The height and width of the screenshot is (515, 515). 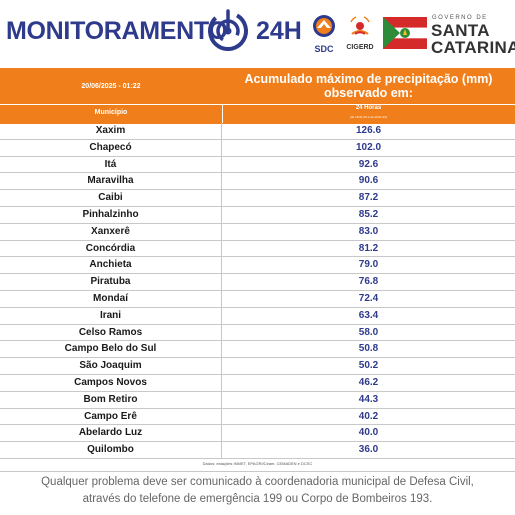 What do you see at coordinates (473, 47) in the screenshot?
I see `gov-name-line2: CATARINA` at bounding box center [473, 47].